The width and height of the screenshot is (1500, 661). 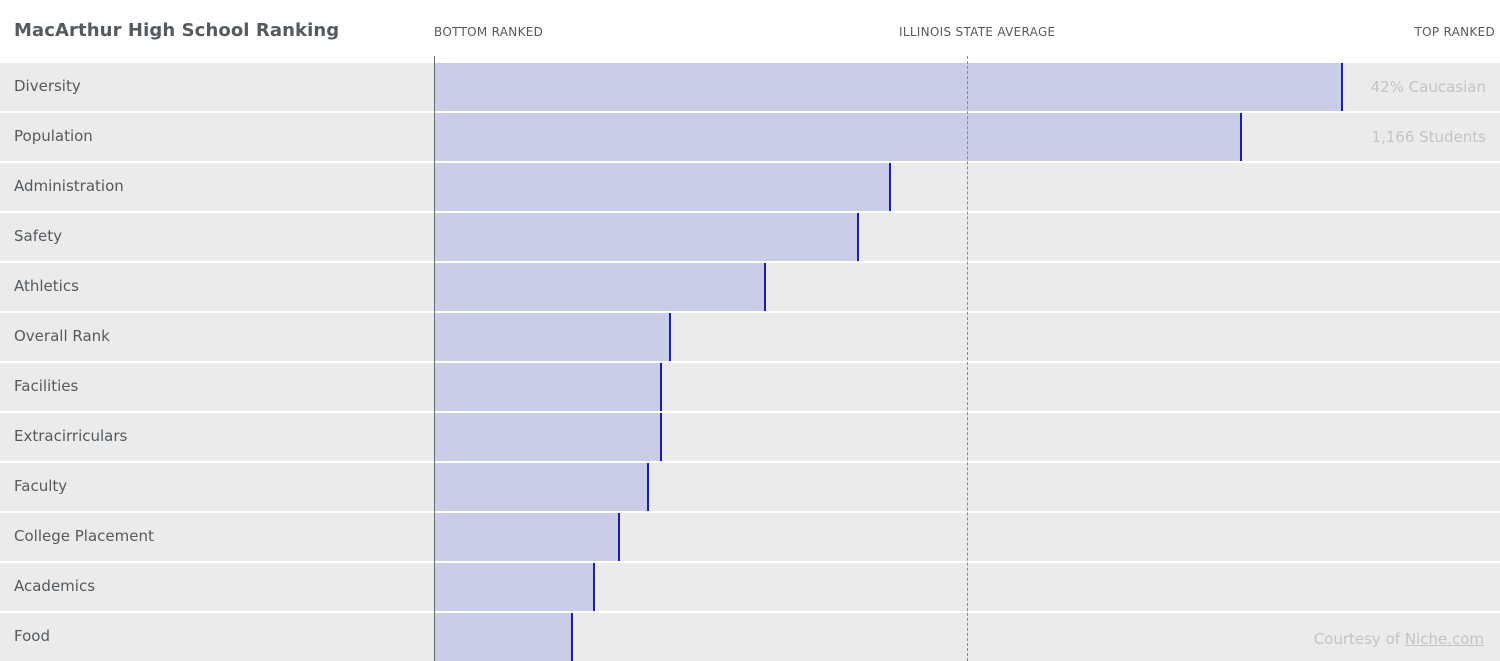 I want to click on ranking-row: Overall Rank, so click(x=750, y=337).